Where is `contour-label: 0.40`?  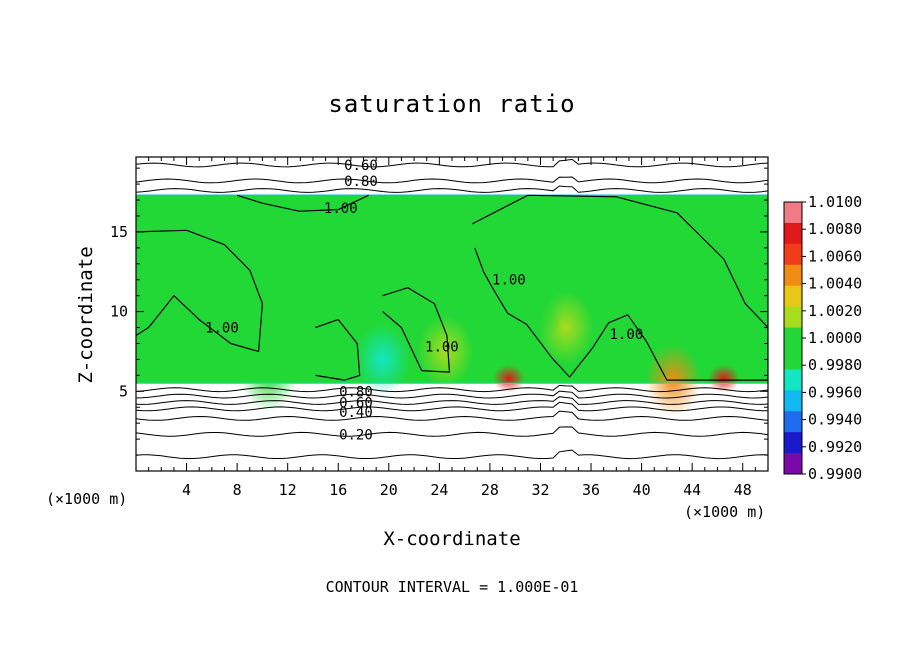 contour-label: 0.40 is located at coordinates (356, 413).